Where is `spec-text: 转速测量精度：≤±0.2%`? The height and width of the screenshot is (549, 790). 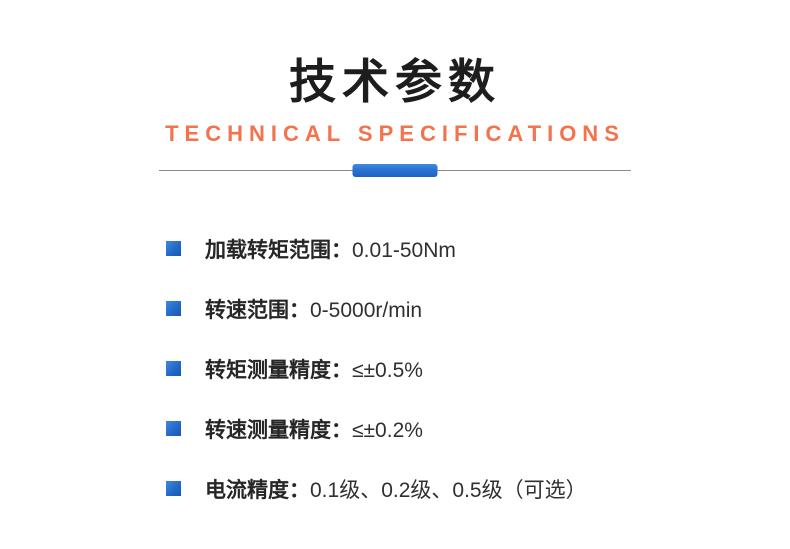 spec-text: 转速测量精度：≤±0.2% is located at coordinates (314, 429).